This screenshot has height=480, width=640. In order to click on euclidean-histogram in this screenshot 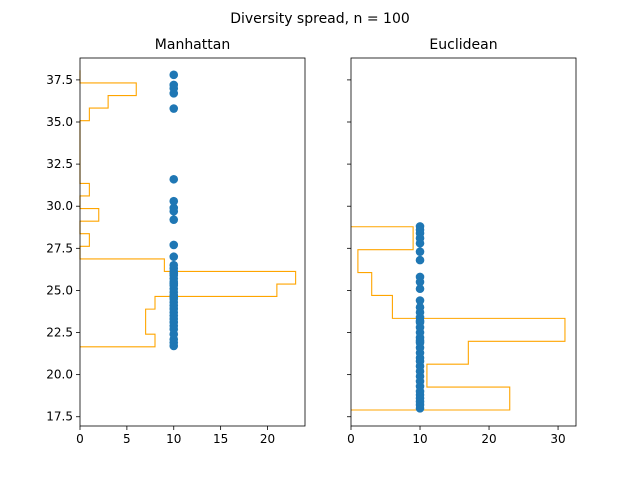, I will do `click(458, 318)`.